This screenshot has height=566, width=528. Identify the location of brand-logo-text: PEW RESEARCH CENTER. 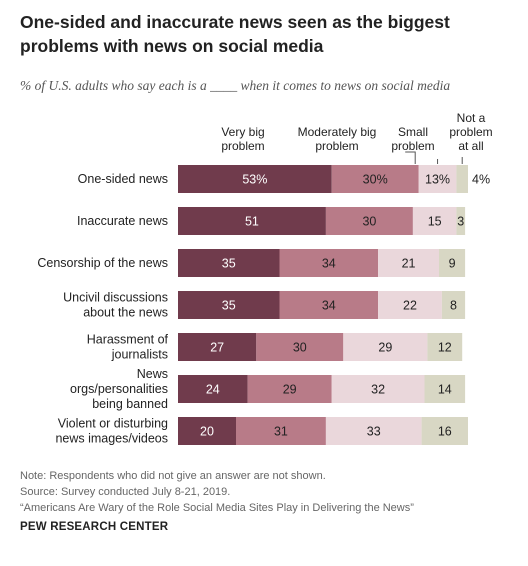
(94, 527).